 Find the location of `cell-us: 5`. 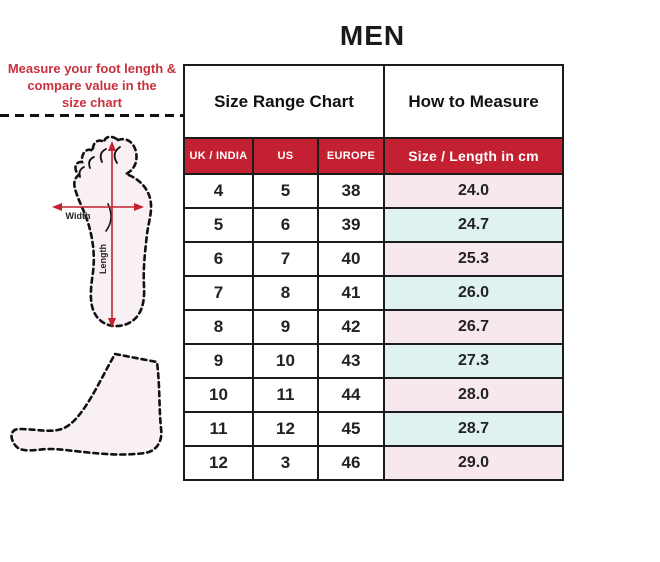

cell-us: 5 is located at coordinates (285, 191).